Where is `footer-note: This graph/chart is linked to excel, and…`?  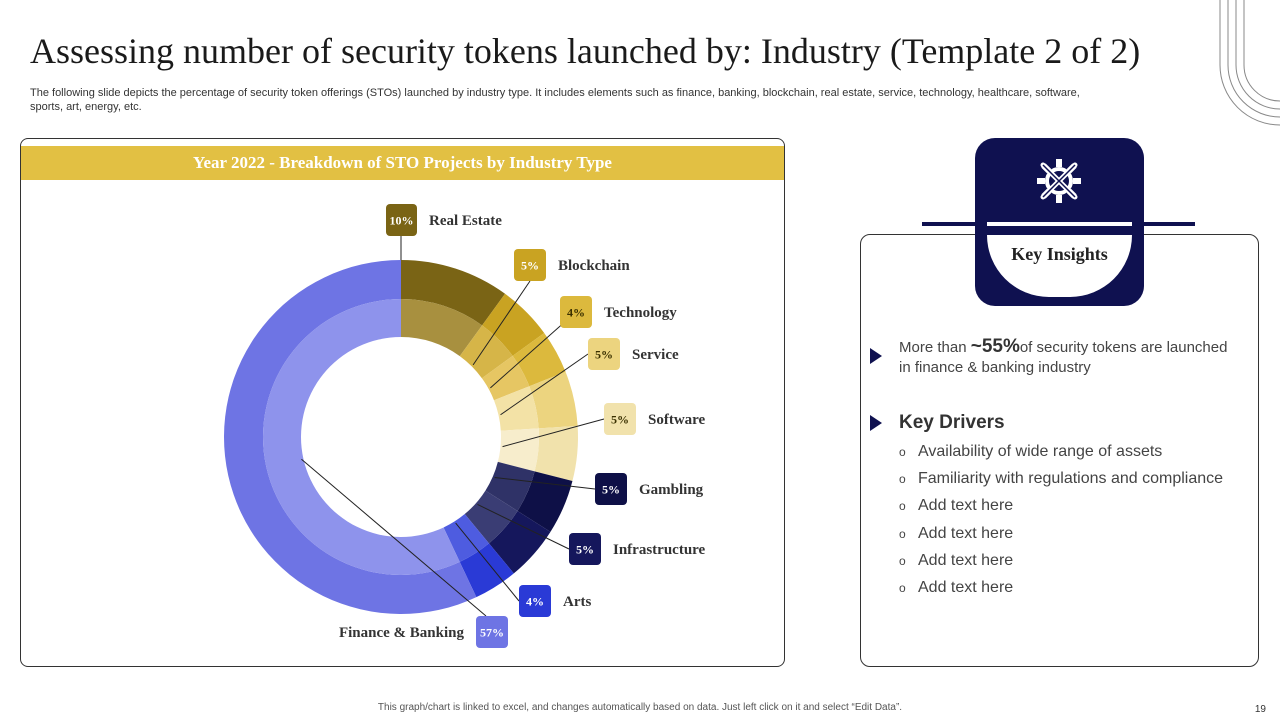
footer-note: This graph/chart is linked to excel, and… is located at coordinates (640, 707).